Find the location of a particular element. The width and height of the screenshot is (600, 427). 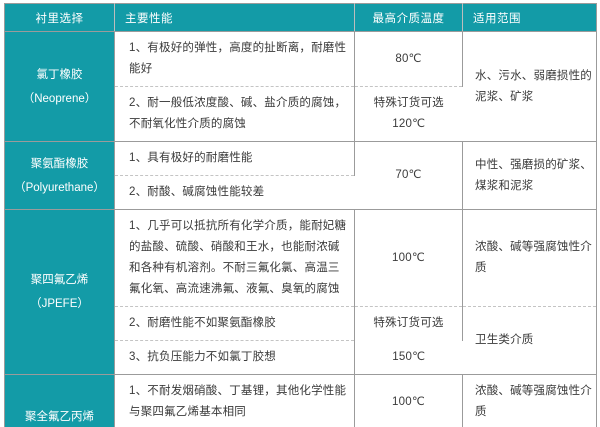

range-cell: 水、污水、弱磨损性的 泥浆、矿浆 is located at coordinates (529, 86).